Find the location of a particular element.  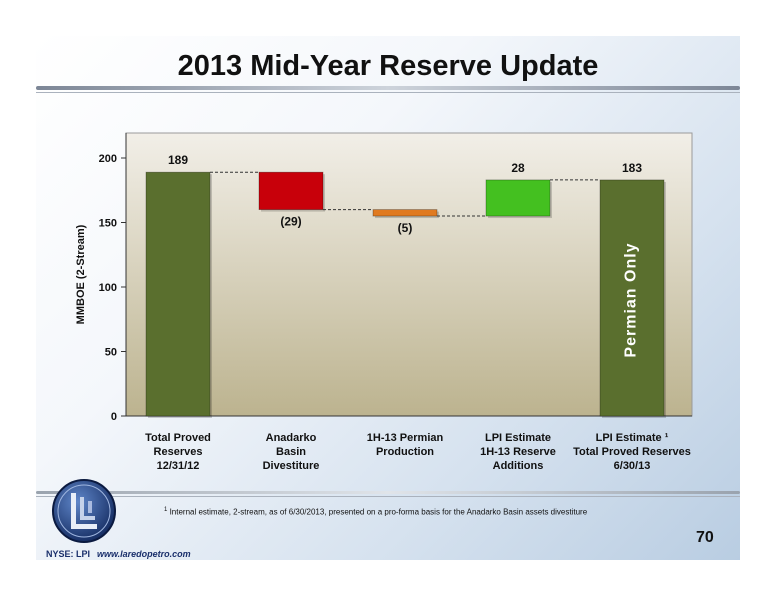

data-label: 28 is located at coordinates (518, 168).